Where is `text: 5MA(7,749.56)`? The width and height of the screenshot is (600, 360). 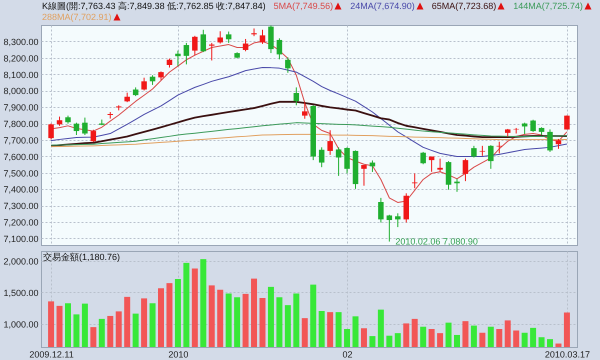 text: 5MA(7,749.56) is located at coordinates (304, 6).